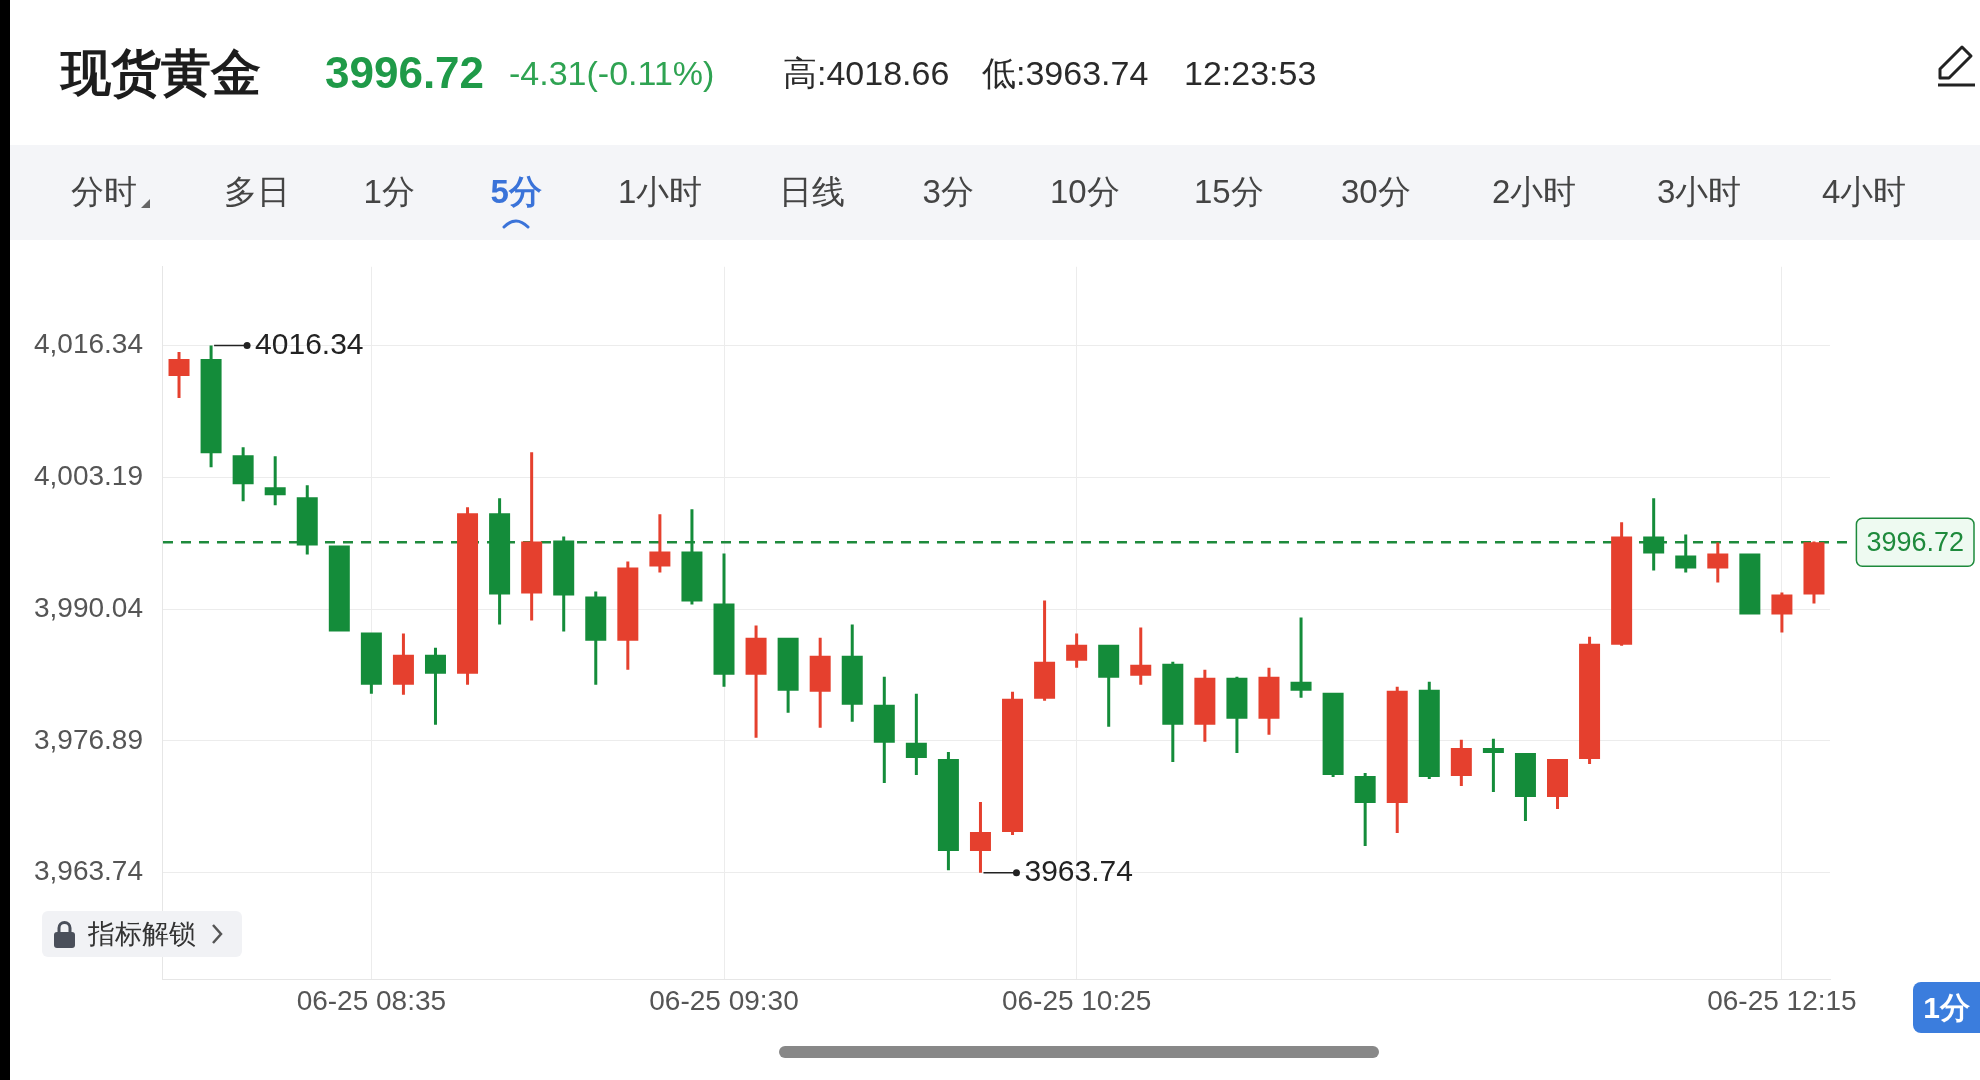  Describe the element at coordinates (995, 192) in the screenshot. I see `tab-panel: 分时 多日 1分 5分 1小时 日线 3分 10分 15分 30分 2小时 3小时 4小时` at that location.